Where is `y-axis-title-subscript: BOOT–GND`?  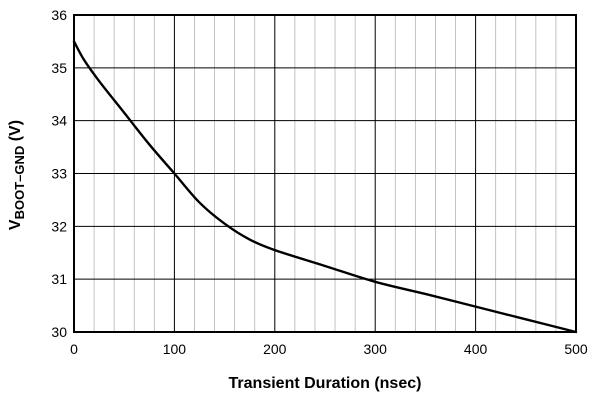
y-axis-title-subscript: BOOT–GND is located at coordinates (19, 183).